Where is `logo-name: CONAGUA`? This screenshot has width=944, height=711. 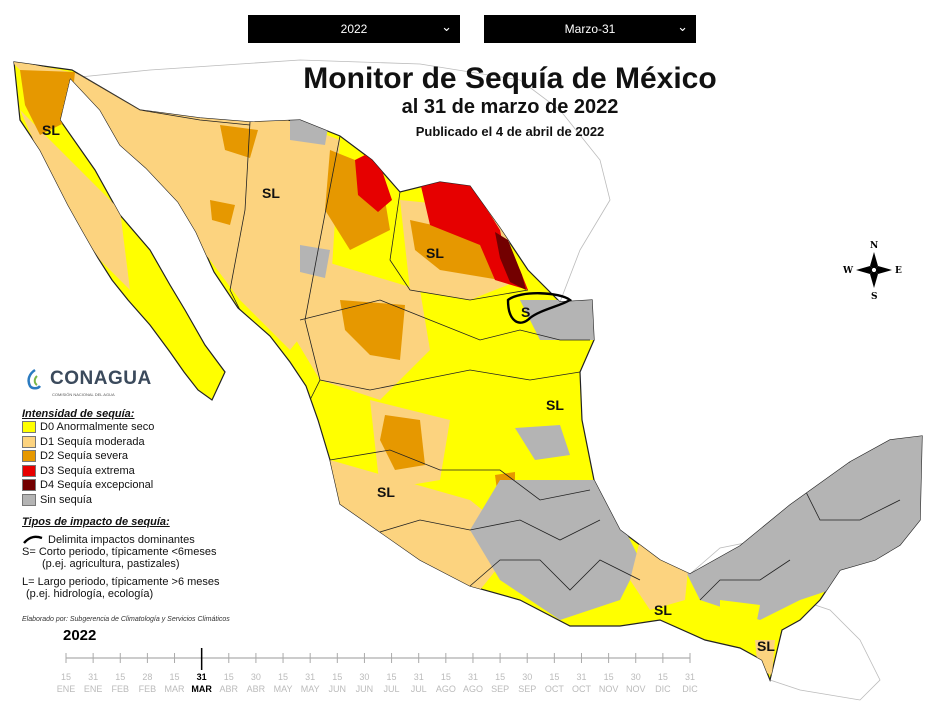
logo-name: CONAGUA is located at coordinates (101, 378).